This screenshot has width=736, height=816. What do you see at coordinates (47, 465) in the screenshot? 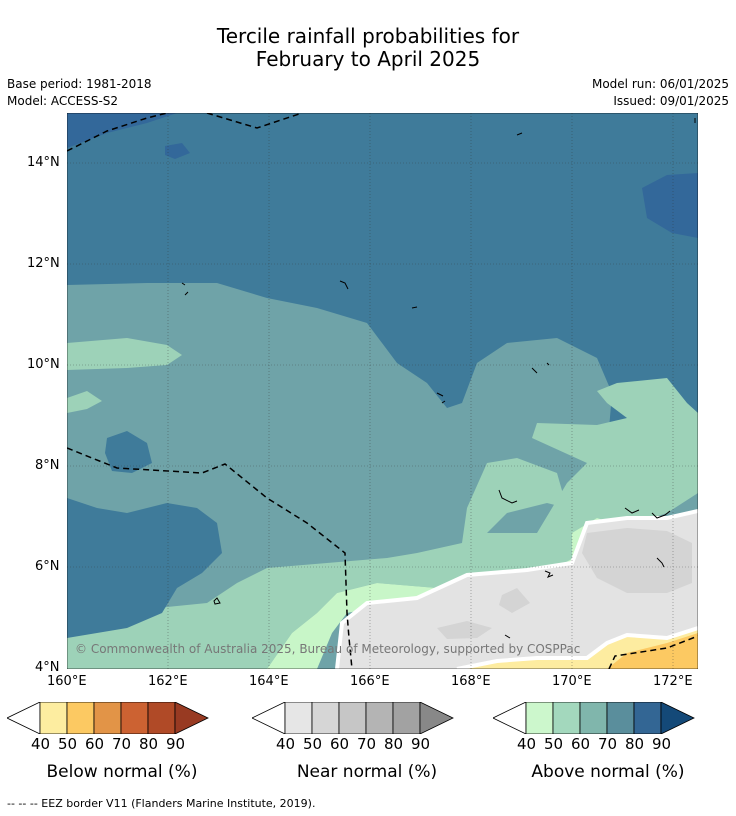
I see `lat-label-8n: 8°N` at bounding box center [47, 465].